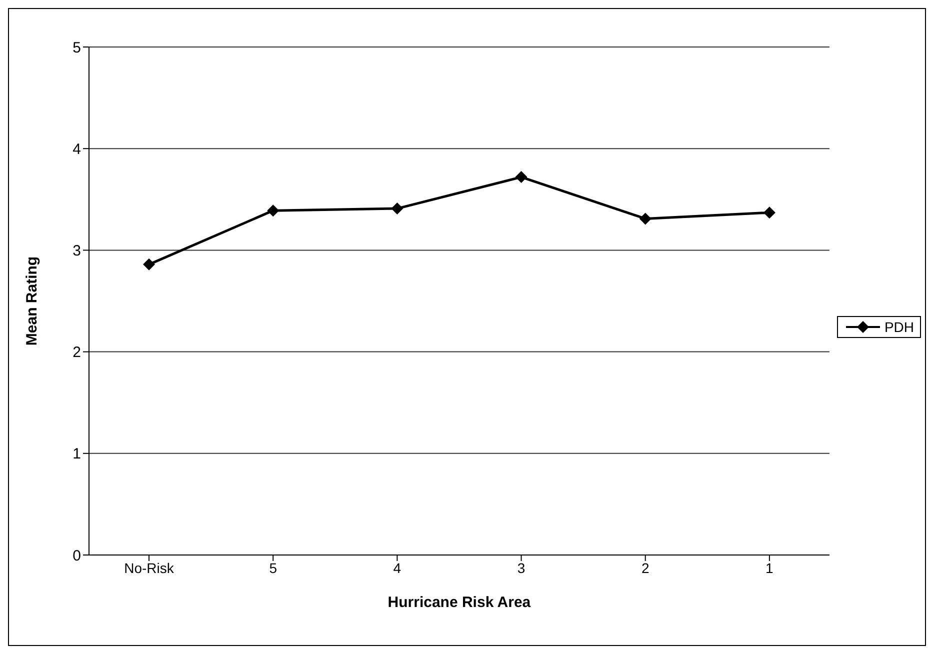  Describe the element at coordinates (273, 568) in the screenshot. I see `x-tick-label: 5` at that location.